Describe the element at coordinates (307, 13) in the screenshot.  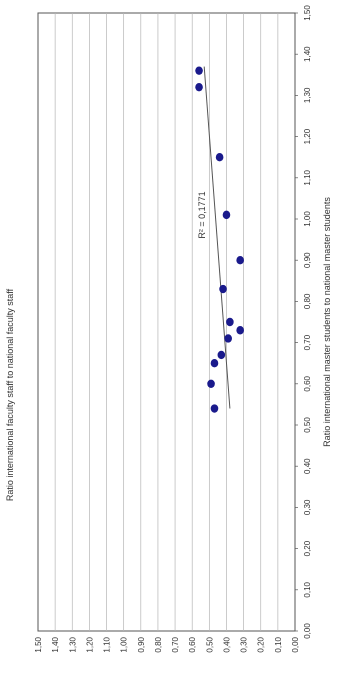
I see `x-tick-label: 1,50` at that location.